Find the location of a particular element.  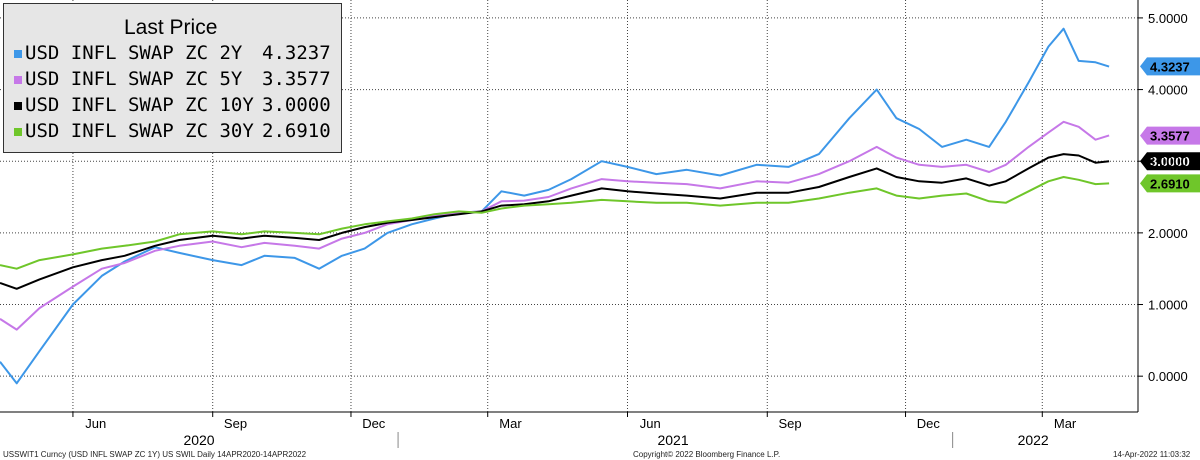

legend-series-value: 3.3577 is located at coordinates (296, 79).